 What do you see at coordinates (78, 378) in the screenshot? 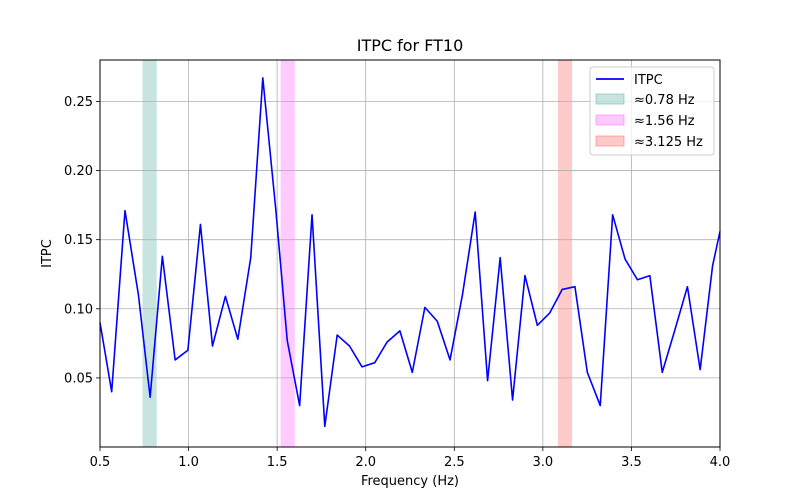
I see `y-tick-label-0: 0.05` at bounding box center [78, 378].